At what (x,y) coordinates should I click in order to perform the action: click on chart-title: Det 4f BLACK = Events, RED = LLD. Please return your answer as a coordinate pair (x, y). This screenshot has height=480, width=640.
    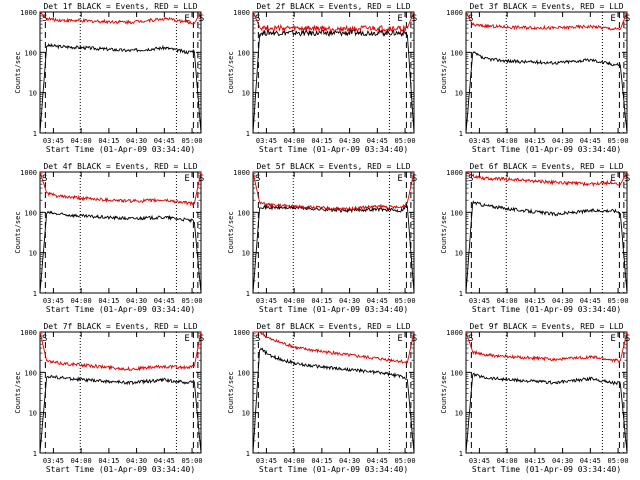
    Looking at the image, I should click on (120, 166).